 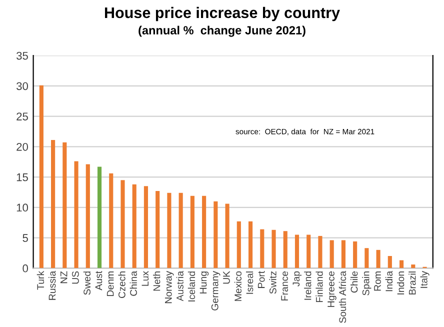 What do you see at coordinates (25, 238) in the screenshot?
I see `y-tick-label: 5` at bounding box center [25, 238].